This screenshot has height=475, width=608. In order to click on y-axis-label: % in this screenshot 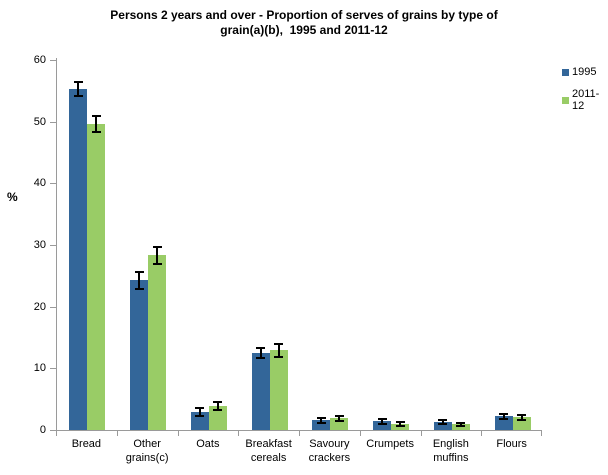, I will do `click(12, 197)`.